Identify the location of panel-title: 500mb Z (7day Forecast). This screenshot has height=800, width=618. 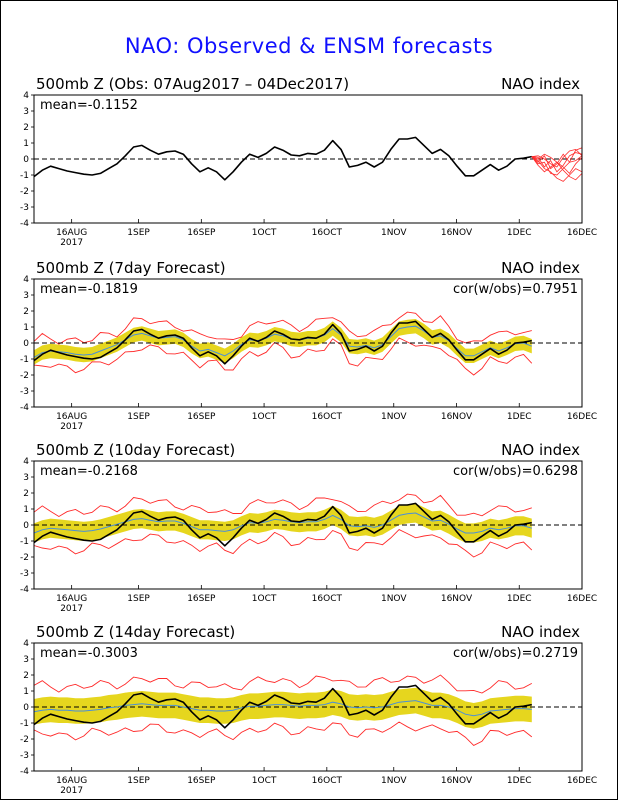
(131, 268).